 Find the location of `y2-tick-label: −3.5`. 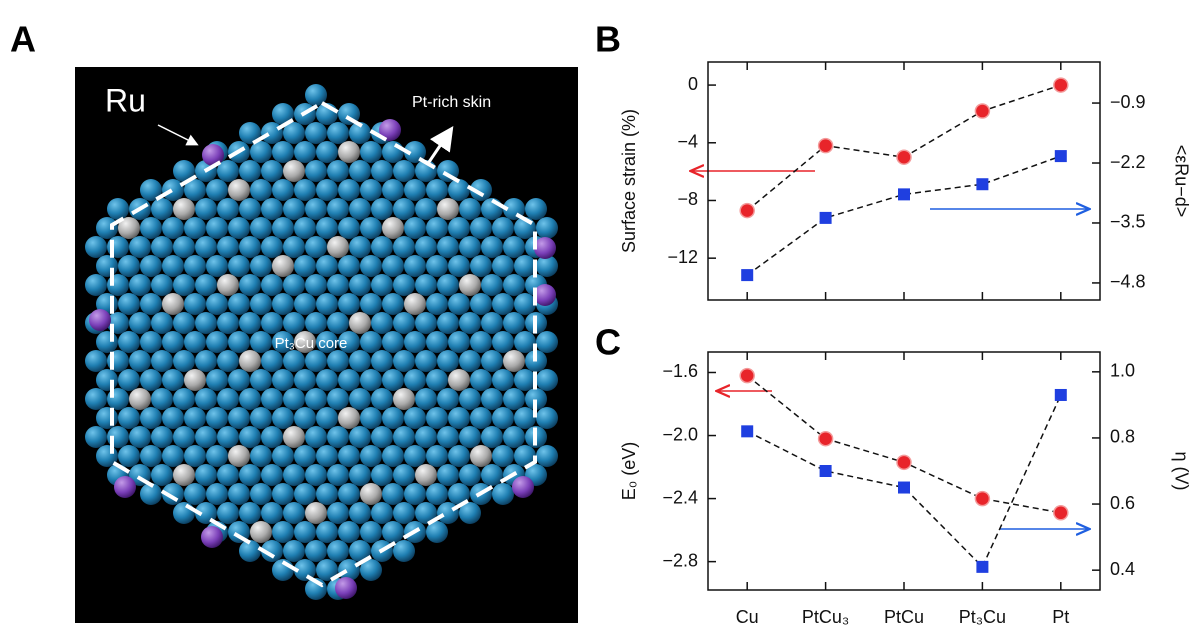

y2-tick-label: −3.5 is located at coordinates (1128, 222).